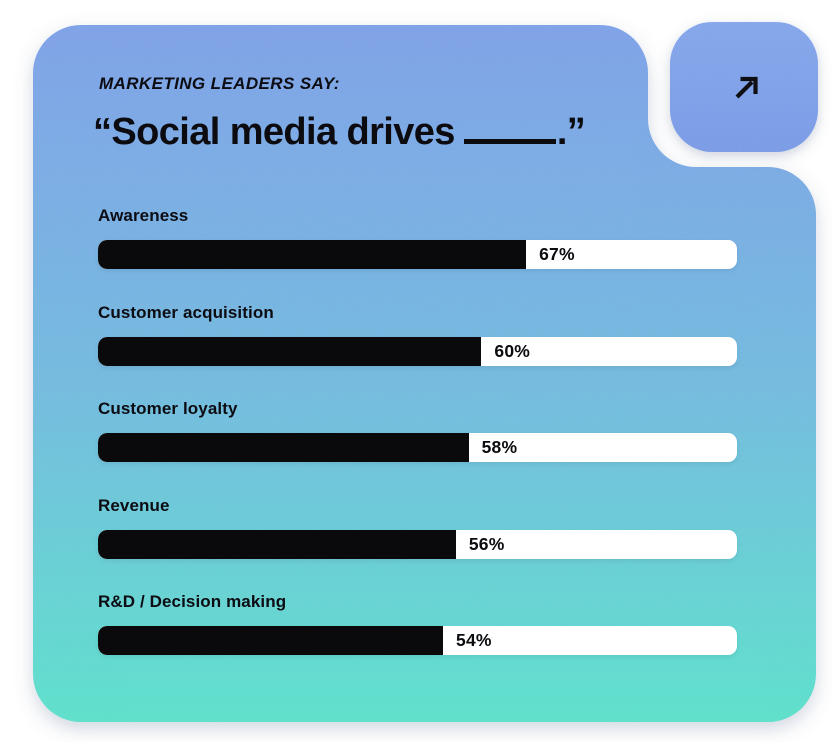 This screenshot has width=832, height=742. Describe the element at coordinates (143, 215) in the screenshot. I see `bar-label: Awareness` at that location.